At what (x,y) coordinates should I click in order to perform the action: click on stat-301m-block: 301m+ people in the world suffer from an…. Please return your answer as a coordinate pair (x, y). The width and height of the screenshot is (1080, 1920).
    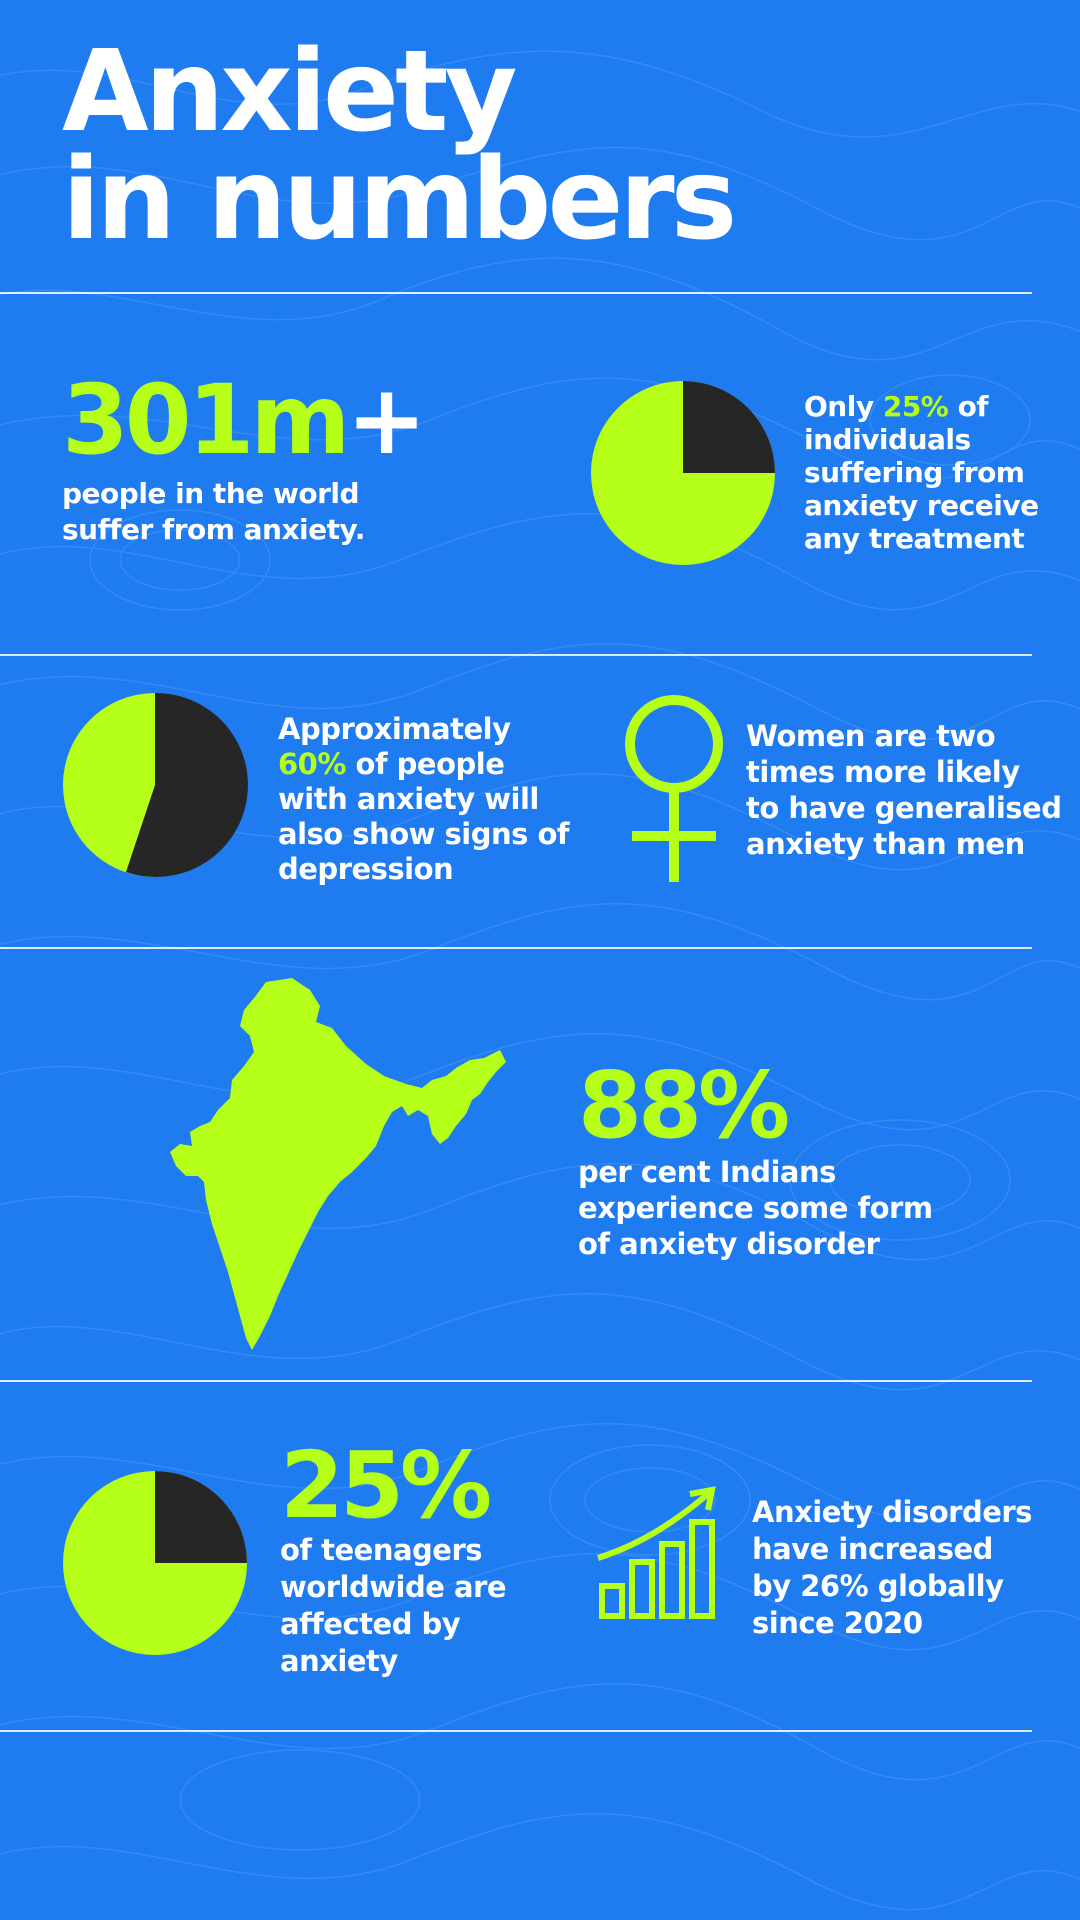
    Looking at the image, I should click on (244, 456).